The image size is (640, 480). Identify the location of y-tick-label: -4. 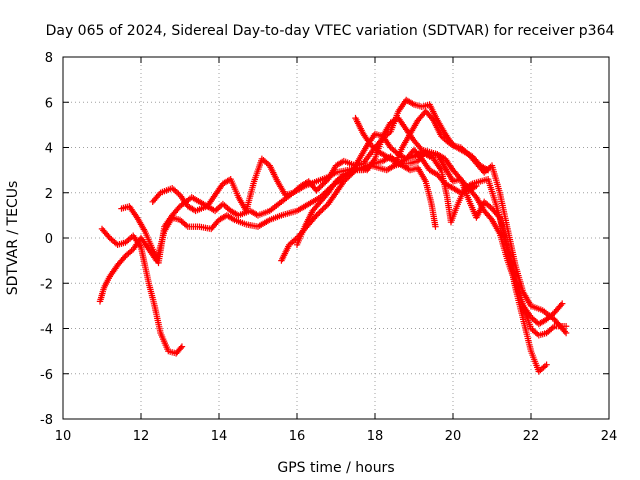
(46, 330).